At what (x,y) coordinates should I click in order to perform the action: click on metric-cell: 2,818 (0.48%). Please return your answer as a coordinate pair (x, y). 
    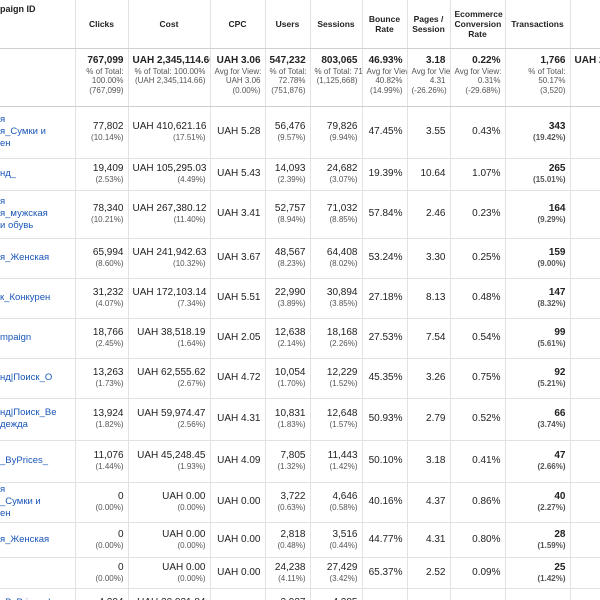
    Looking at the image, I should click on (287, 540).